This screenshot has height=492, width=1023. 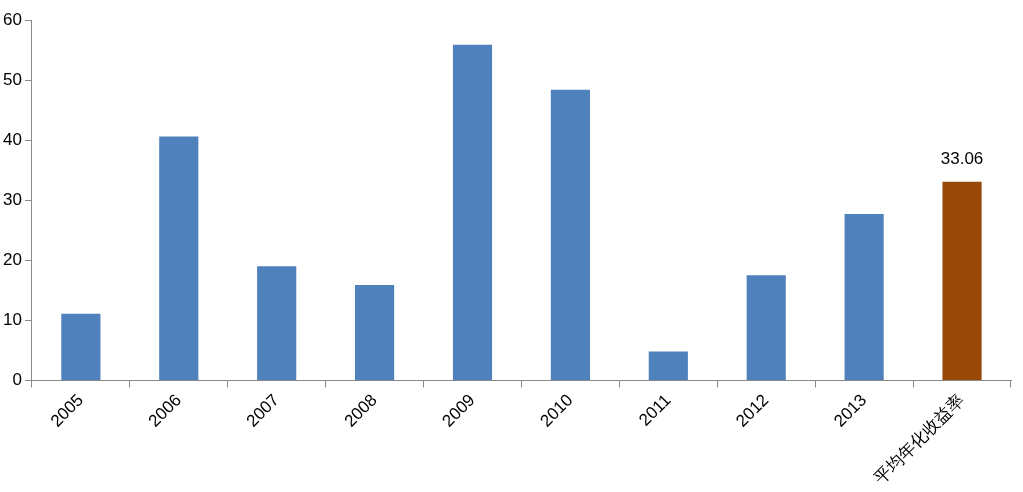 I want to click on y-tick-label: 20, so click(x=12, y=259).